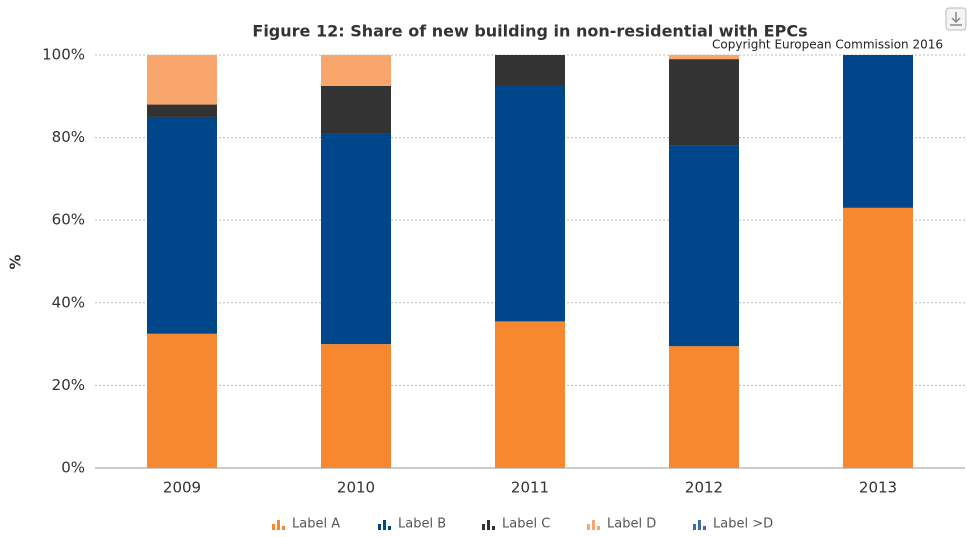 The height and width of the screenshot is (537, 967). I want to click on download-button, so click(956, 19).